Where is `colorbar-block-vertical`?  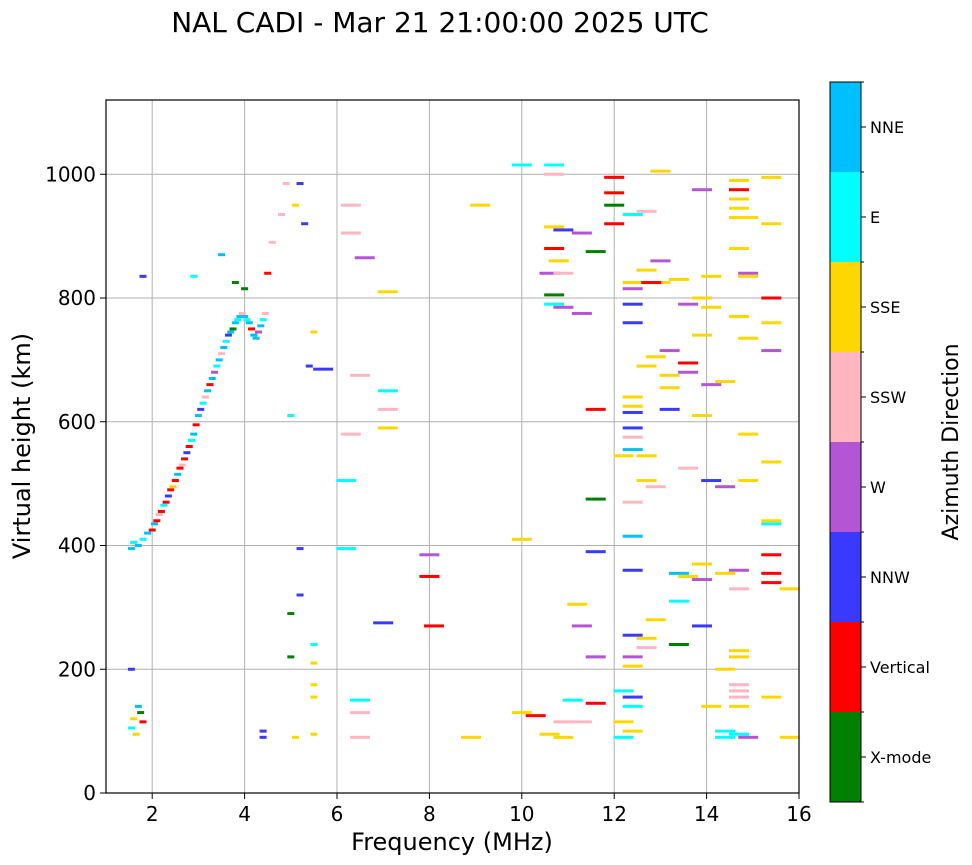
colorbar-block-vertical is located at coordinates (845, 667).